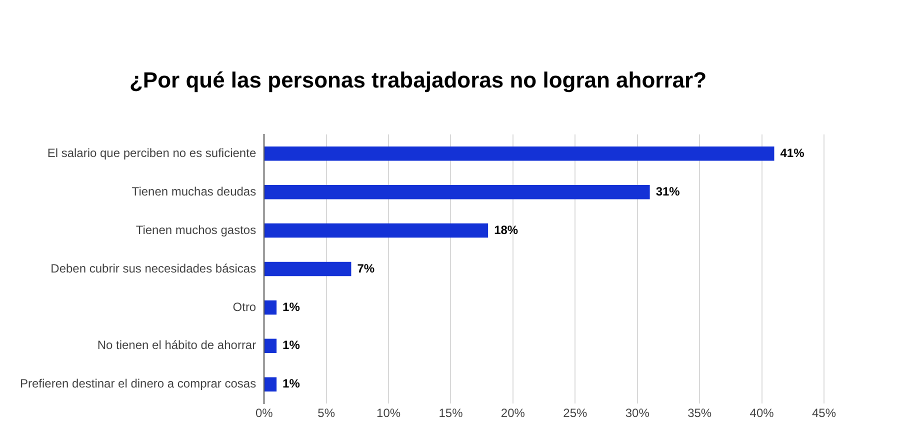  I want to click on x-tick-label: 45%, so click(824, 413).